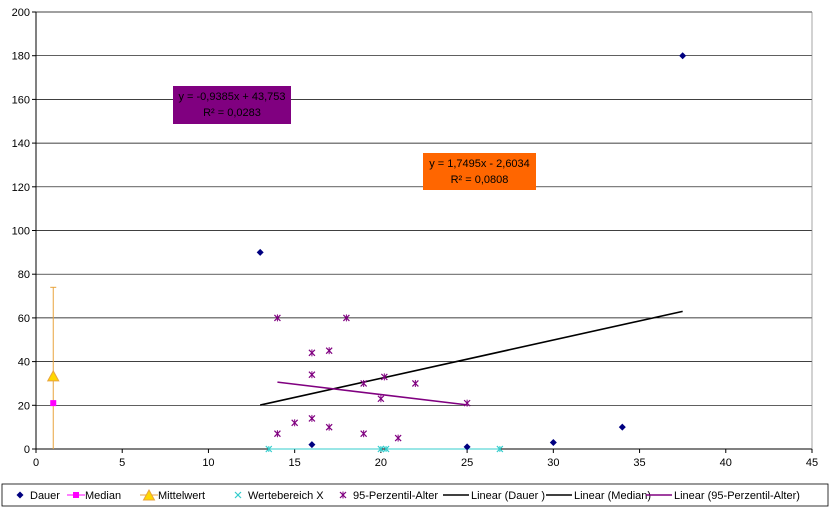 The image size is (831, 513). I want to click on y-tick-label: 60, so click(24, 319).